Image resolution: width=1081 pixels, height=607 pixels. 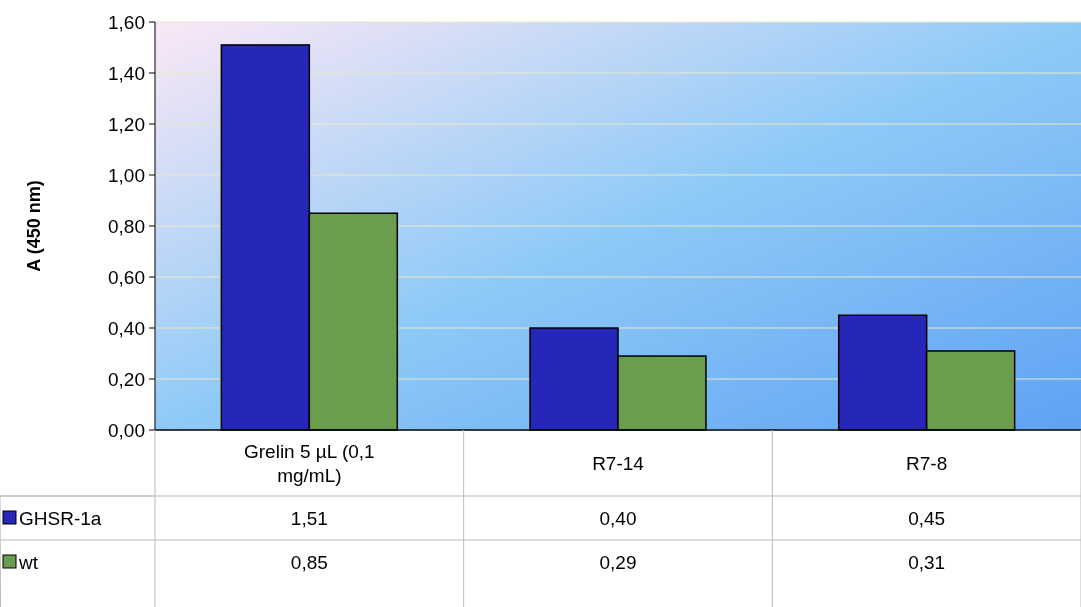 I want to click on data-label: 0,45, so click(x=927, y=518).